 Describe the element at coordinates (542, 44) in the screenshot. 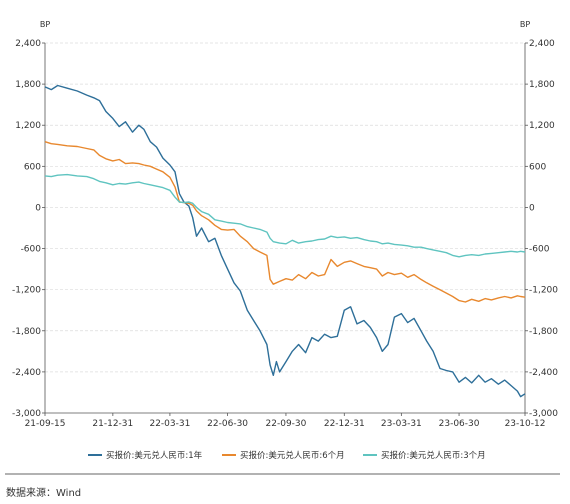

I see `y-tick-label-right: 2,400` at that location.